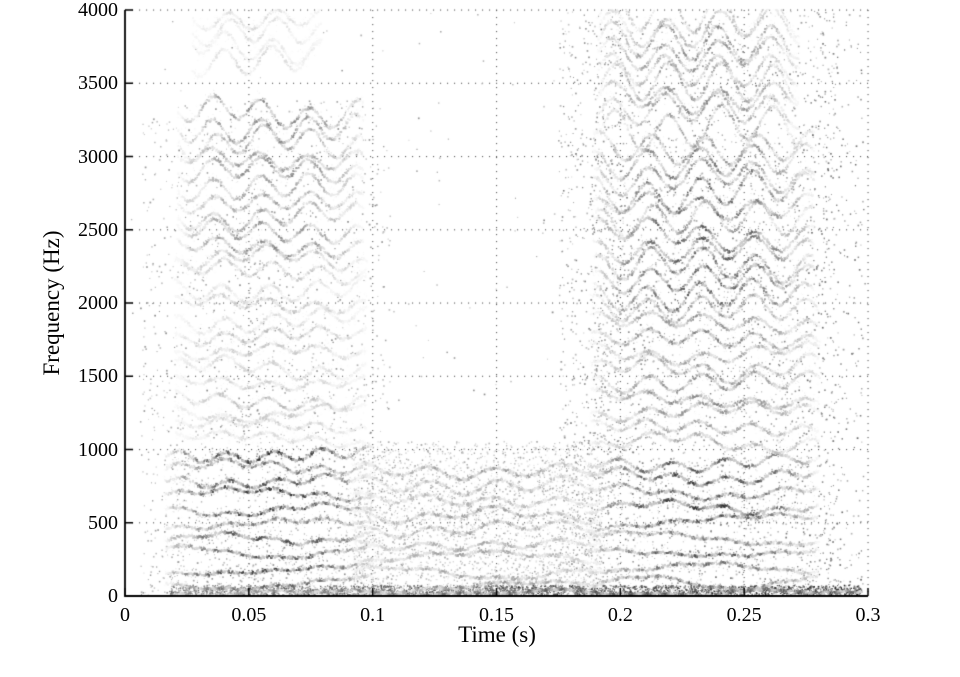 The height and width of the screenshot is (677, 960). I want to click on y-tick-label: 1500, so click(98, 376).